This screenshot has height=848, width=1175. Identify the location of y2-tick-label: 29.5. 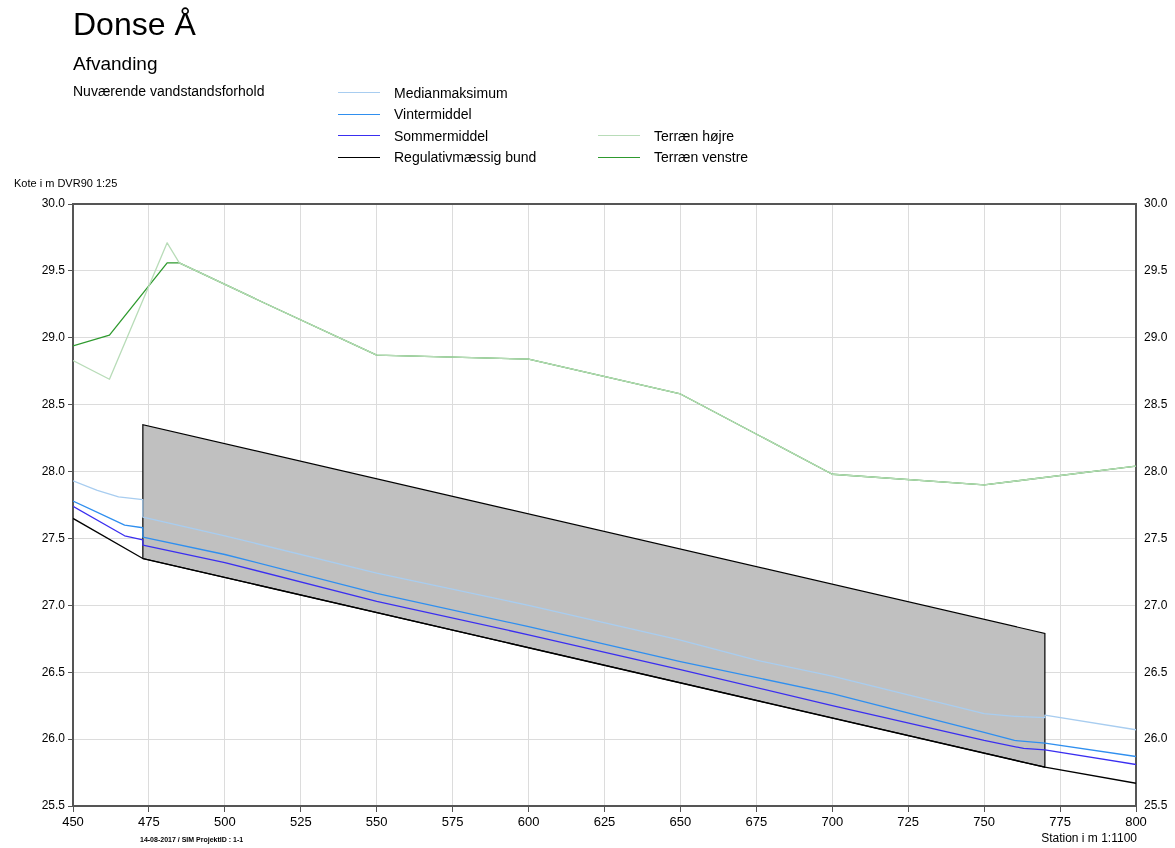
(1156, 270).